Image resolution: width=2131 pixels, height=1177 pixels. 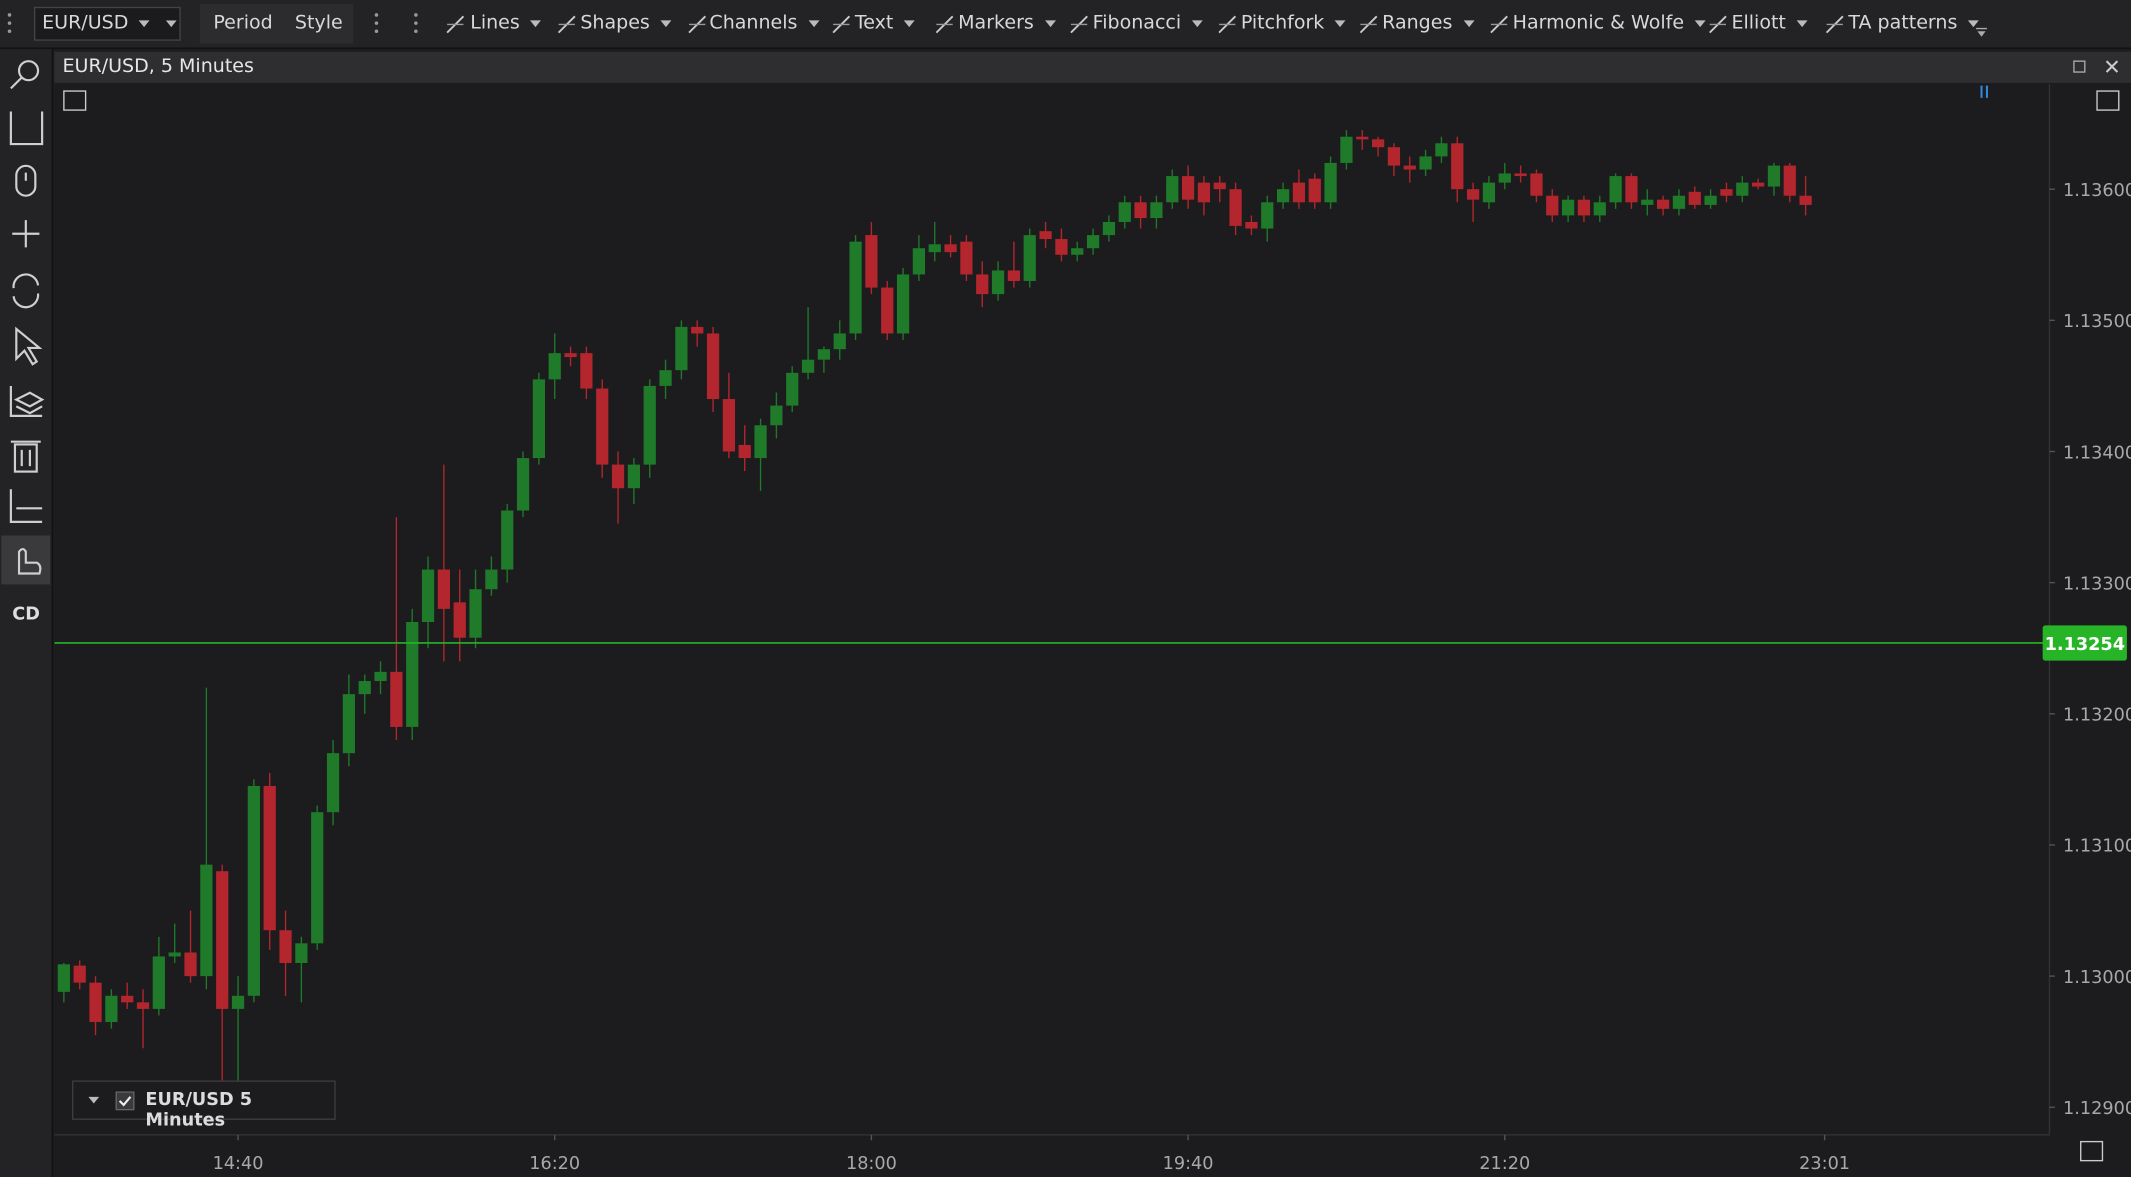 I want to click on tool-button: Elliott, so click(x=1769, y=23).